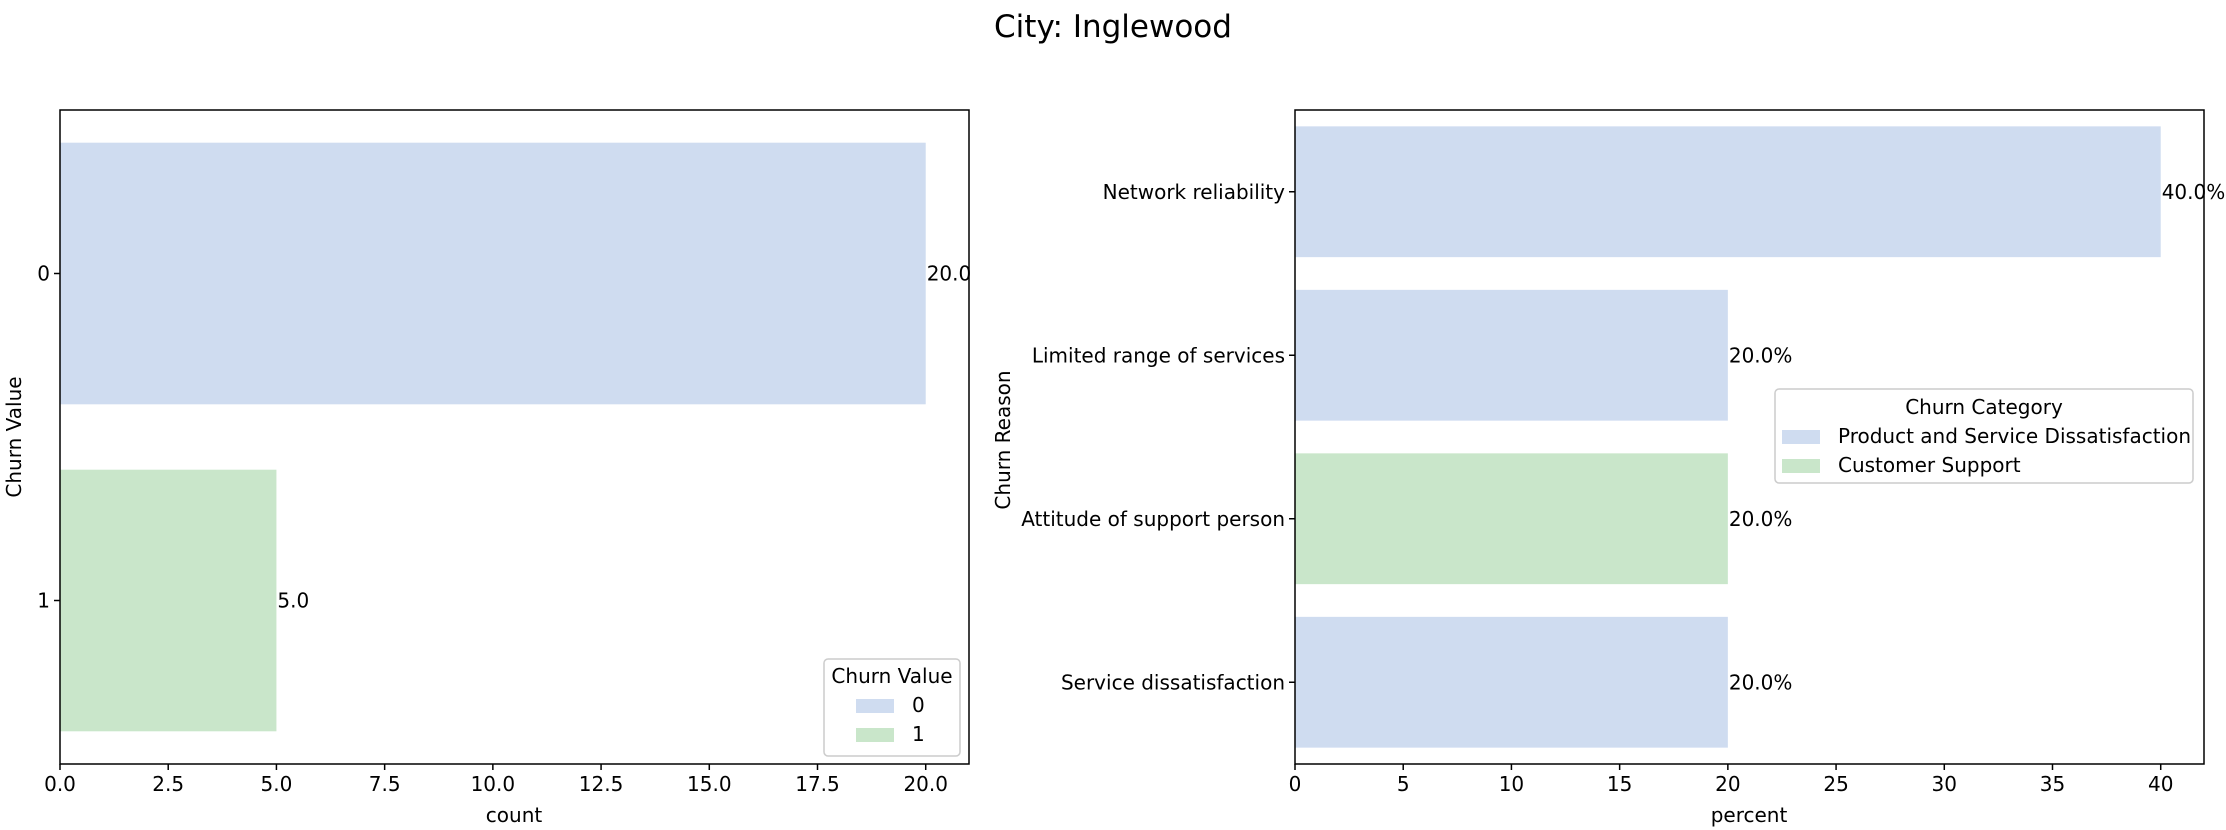 This screenshot has width=2226, height=830. What do you see at coordinates (1761, 519) in the screenshot?
I see `chart2-data-label-2: 20.0%` at bounding box center [1761, 519].